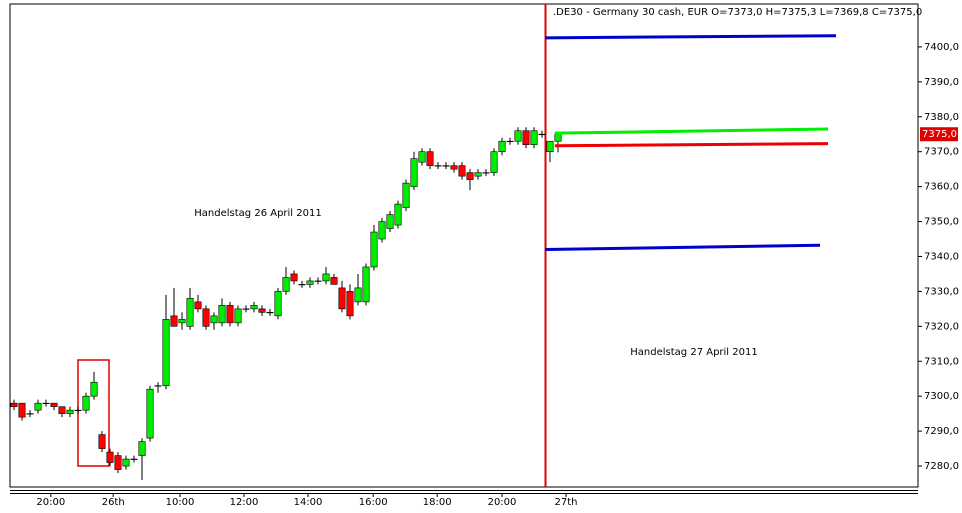 This screenshot has height=513, width=962. I want to click on y-tick-label: 7320,0, so click(941, 326).